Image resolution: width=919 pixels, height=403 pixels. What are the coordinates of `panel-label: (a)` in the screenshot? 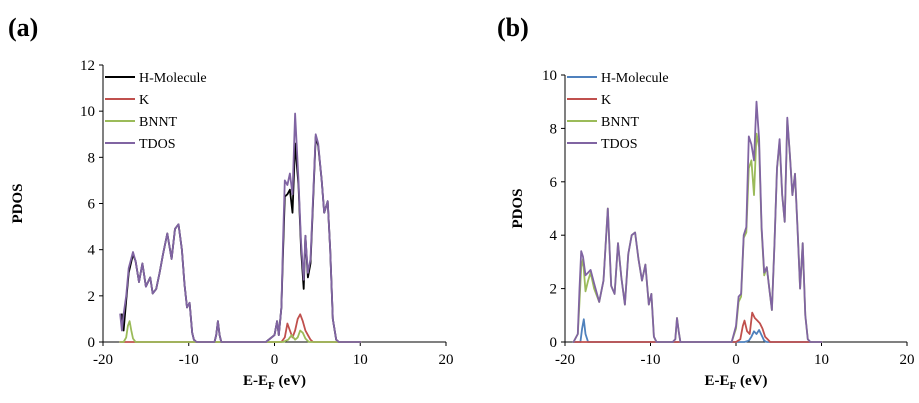 It's located at (23, 27).